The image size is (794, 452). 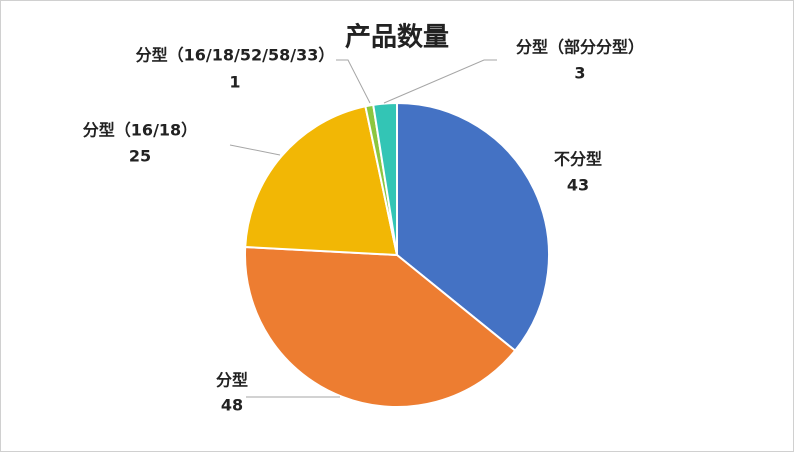 What do you see at coordinates (140, 130) in the screenshot?
I see `slice-label: 分型（16/18）` at bounding box center [140, 130].